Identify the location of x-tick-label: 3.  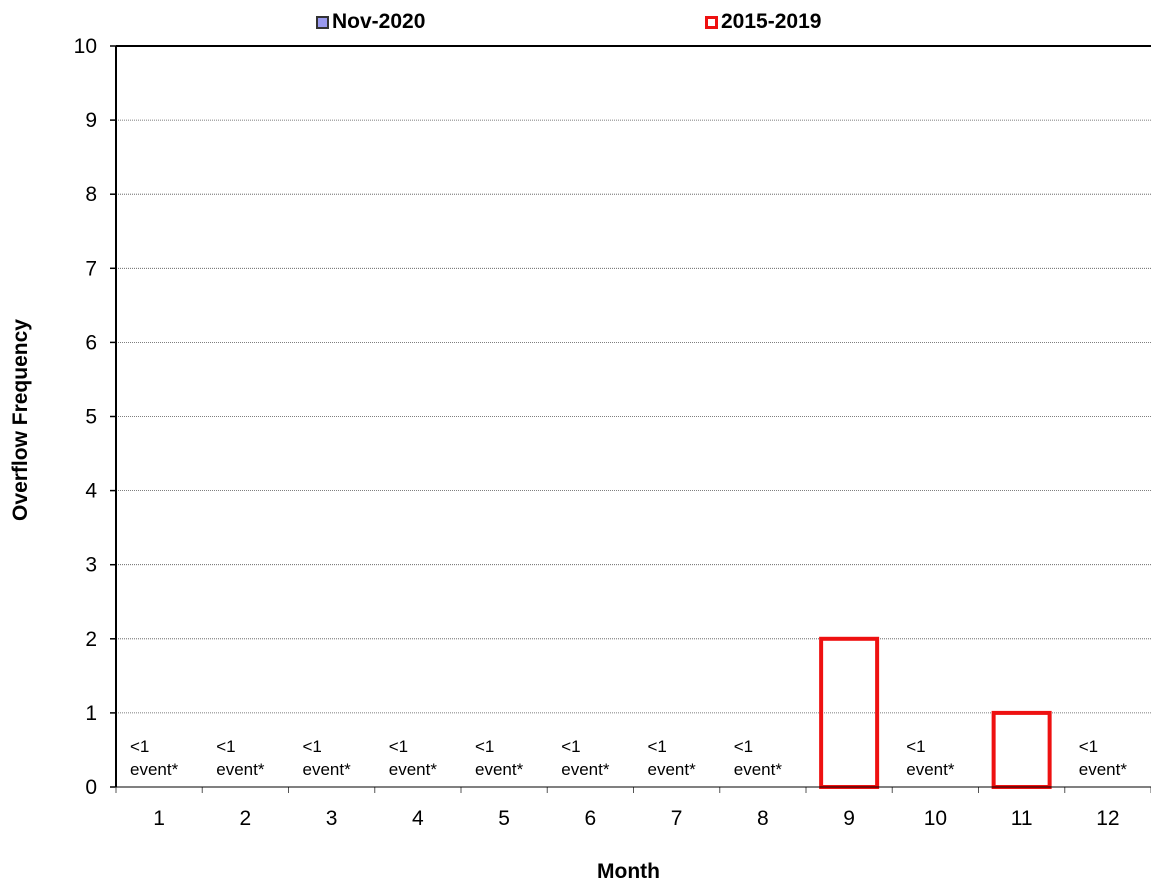
(332, 818).